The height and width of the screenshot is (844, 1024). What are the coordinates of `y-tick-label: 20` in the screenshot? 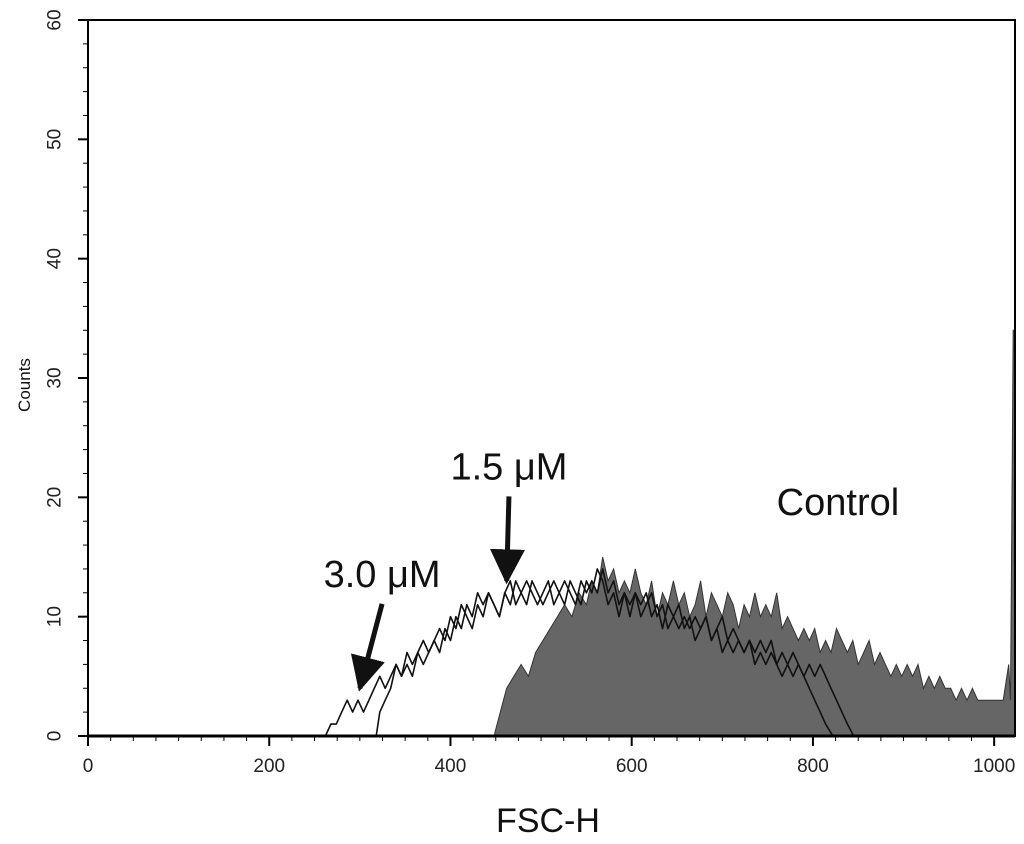 It's located at (55, 497).